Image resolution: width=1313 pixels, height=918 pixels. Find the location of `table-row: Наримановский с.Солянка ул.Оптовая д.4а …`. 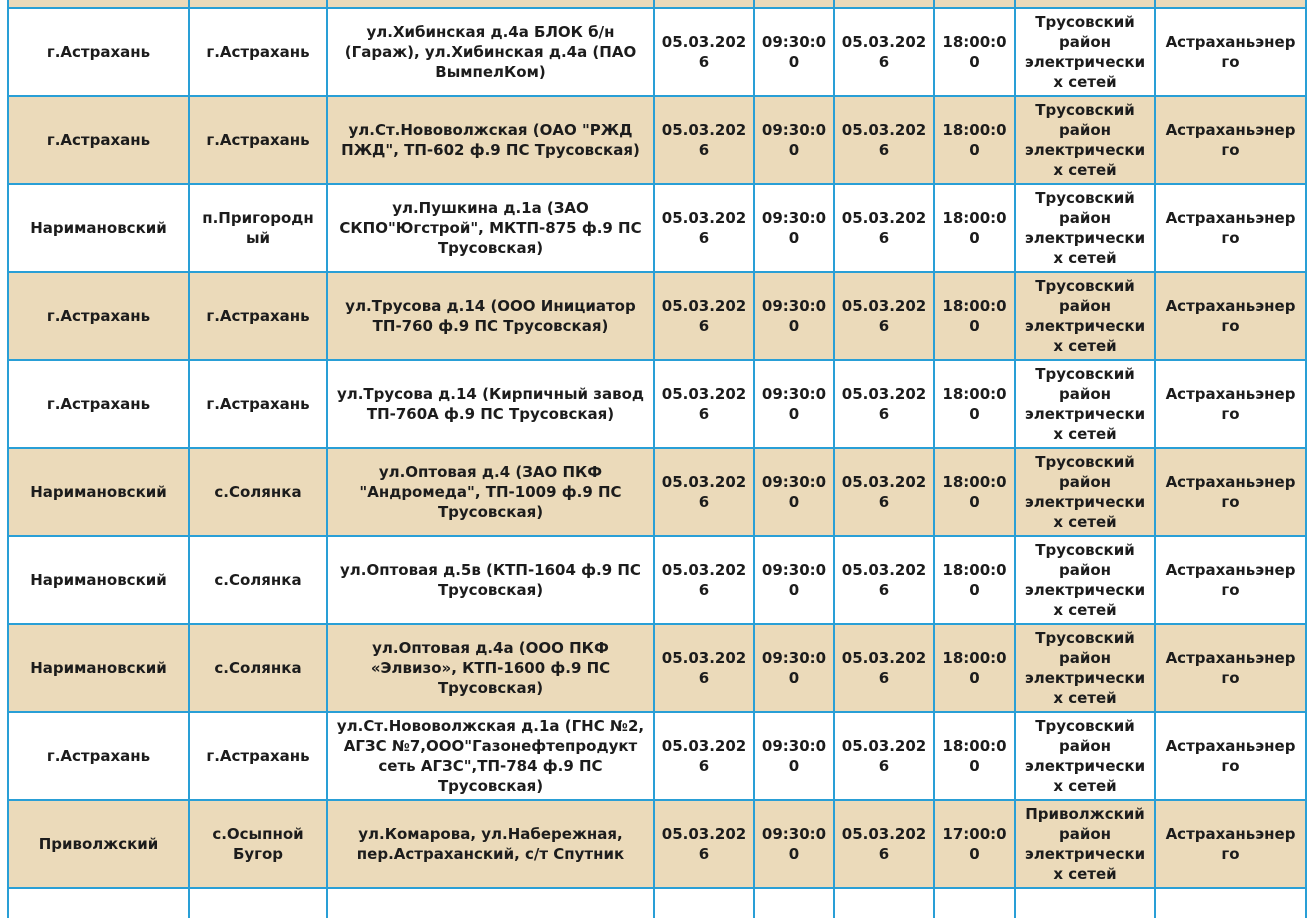

table-row: Наримановский с.Солянка ул.Оптовая д.4а … is located at coordinates (657, 668).